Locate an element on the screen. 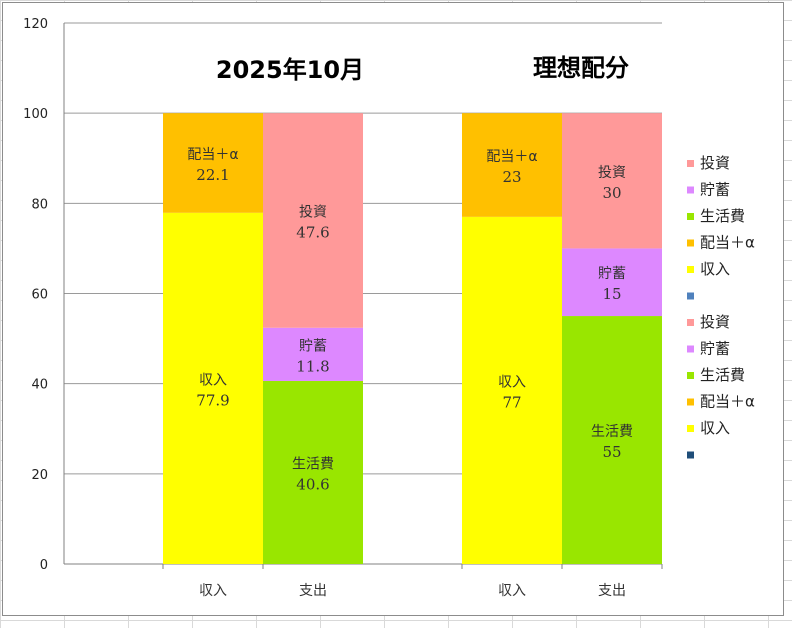 The image size is (792, 628). data-label-value: 30 is located at coordinates (611, 193).